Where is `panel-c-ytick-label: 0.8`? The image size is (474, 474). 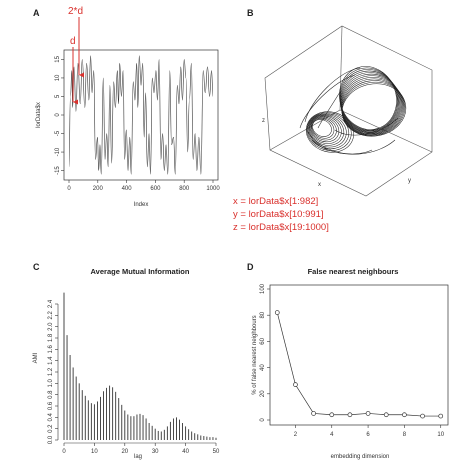 panel-c-ytick-label: 0.8 is located at coordinates (51, 394).